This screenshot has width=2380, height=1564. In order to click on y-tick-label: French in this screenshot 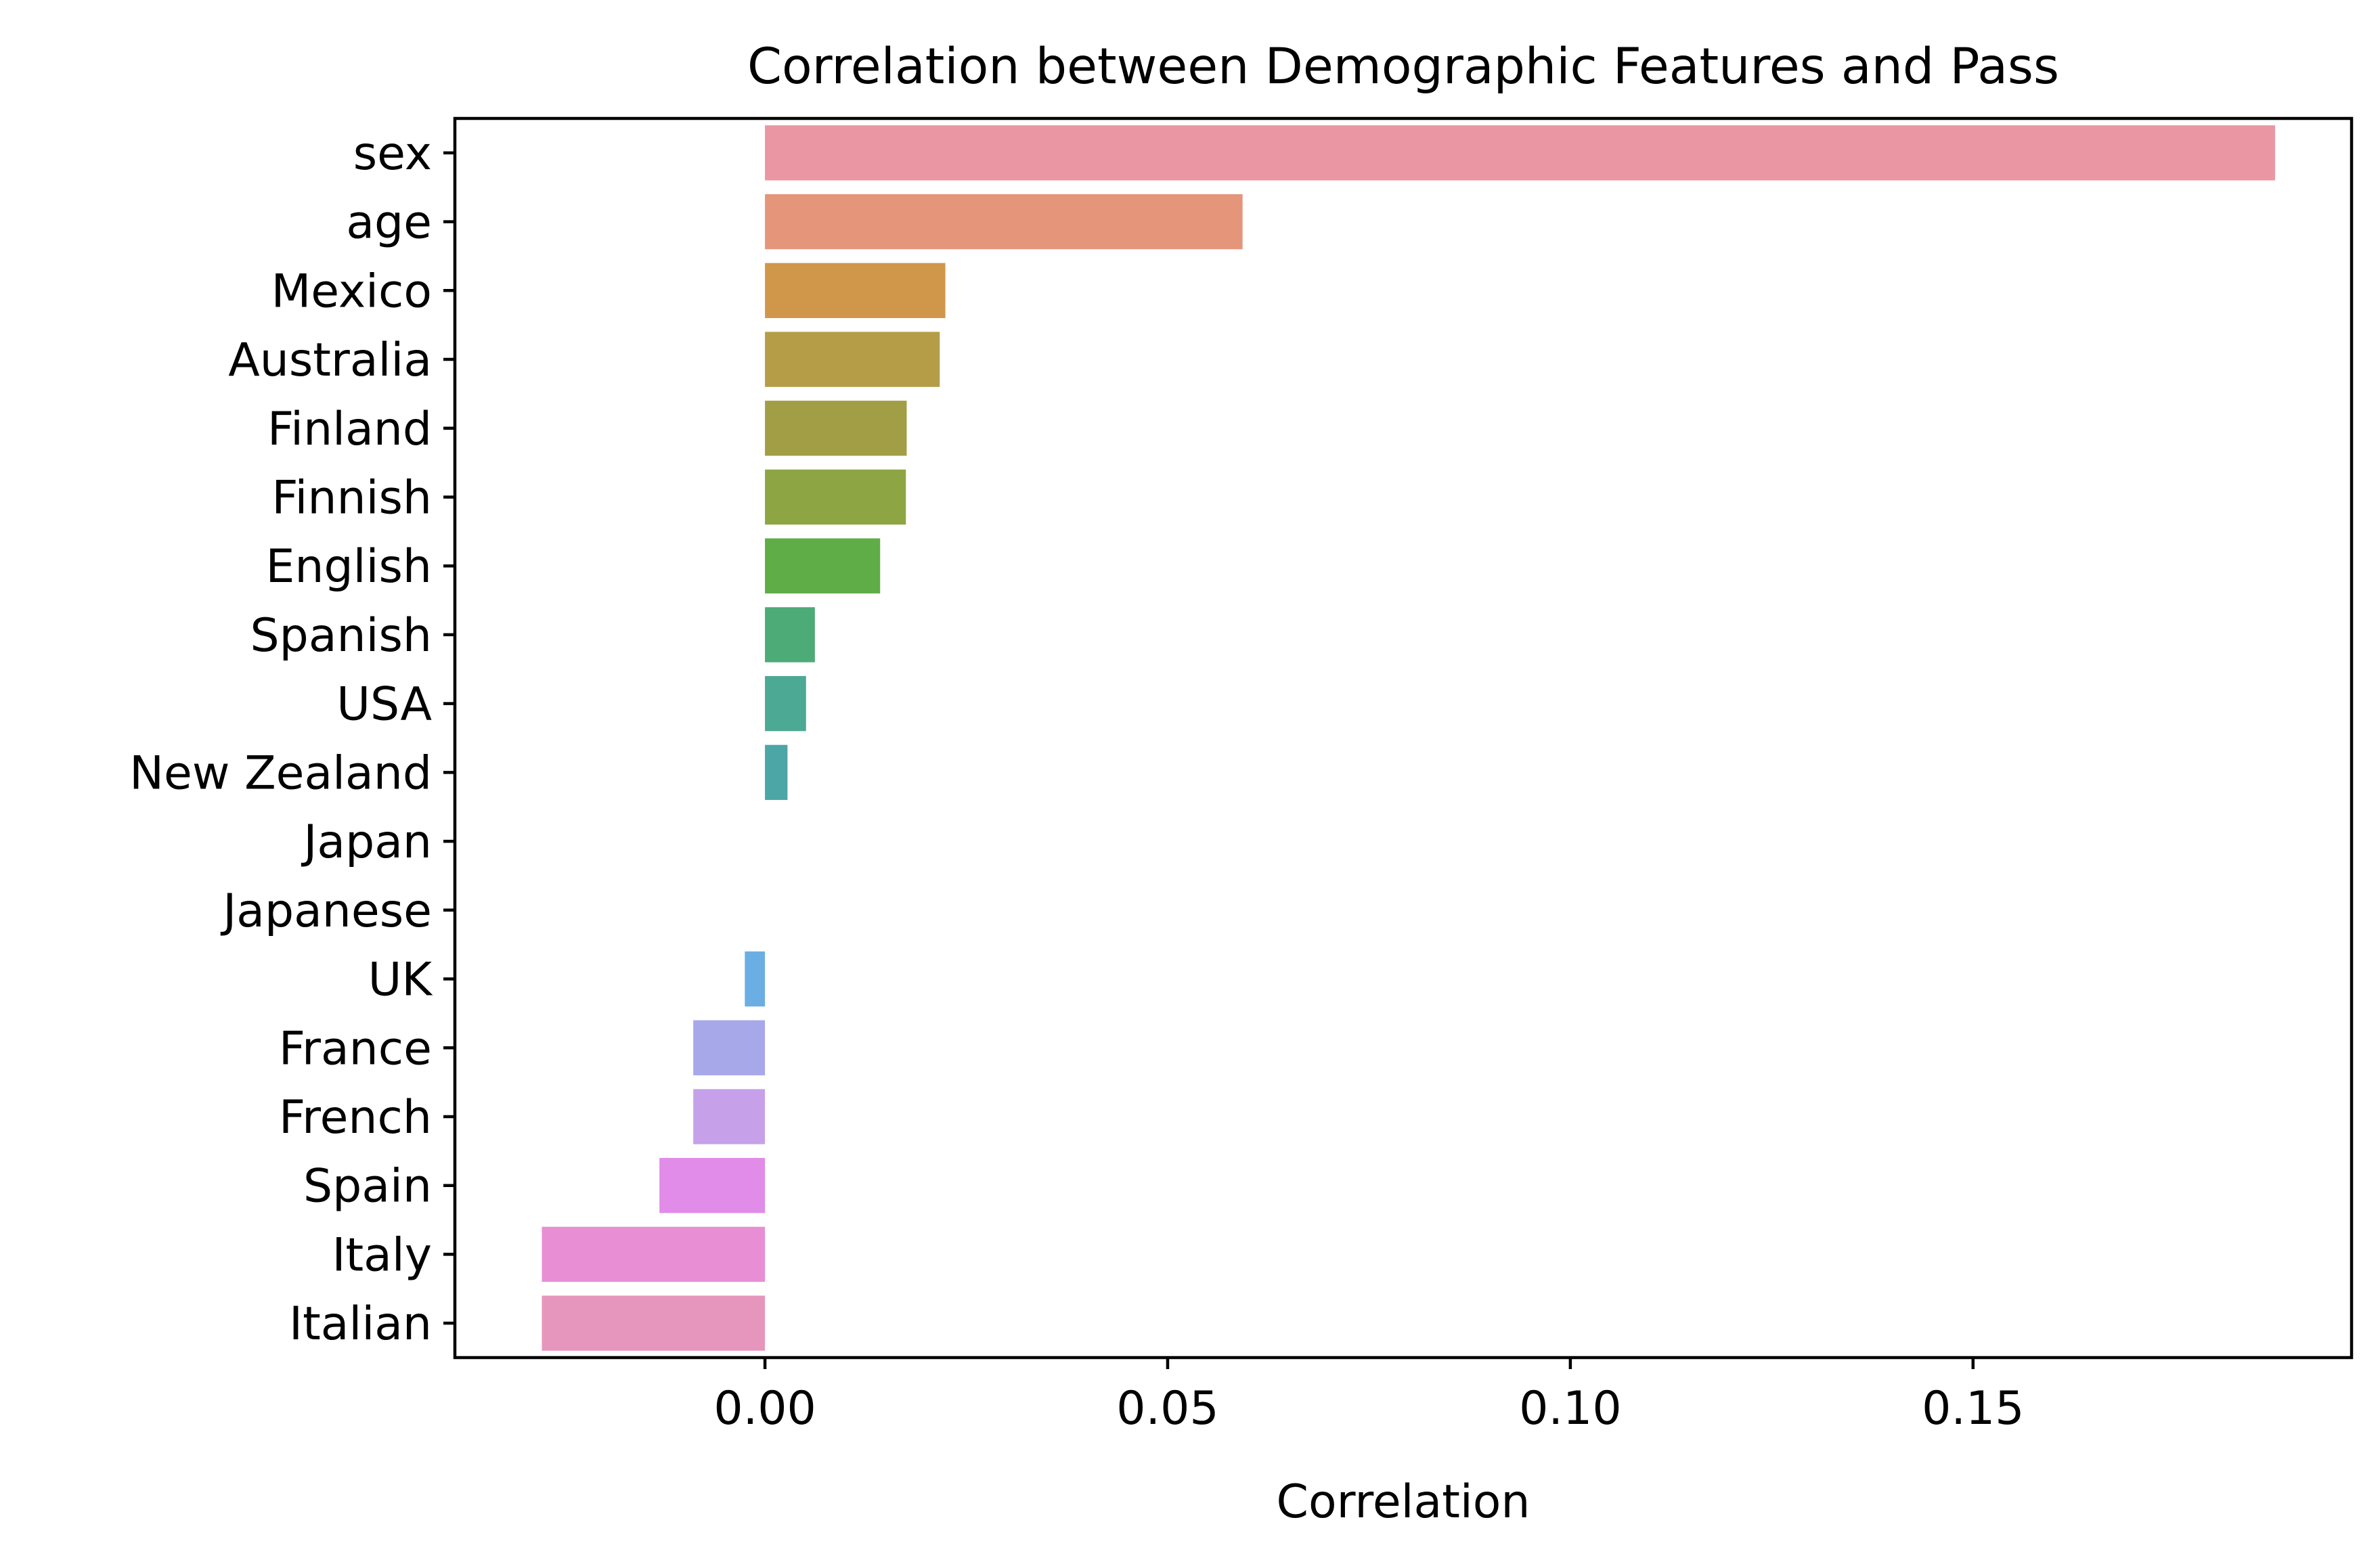, I will do `click(356, 1117)`.